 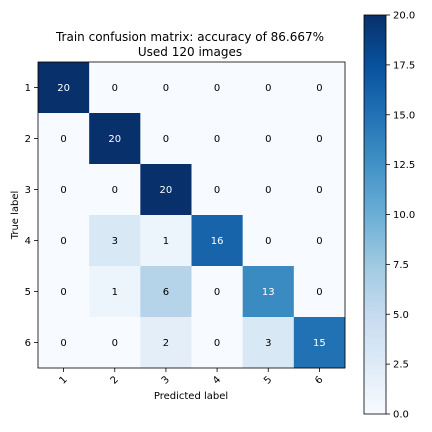 What do you see at coordinates (268, 380) in the screenshot?
I see `x-tick-label: 5` at bounding box center [268, 380].